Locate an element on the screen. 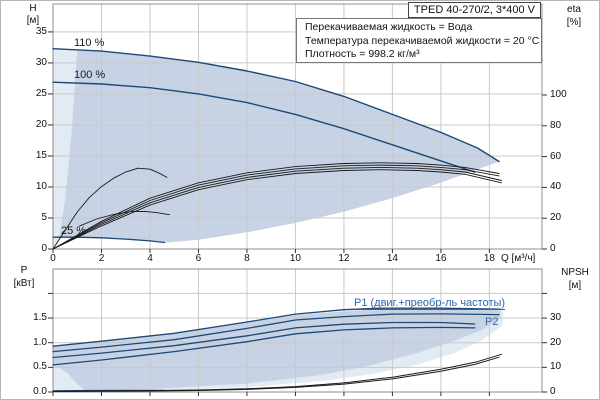  npsh-axis-label: NPSH is located at coordinates (575, 272).